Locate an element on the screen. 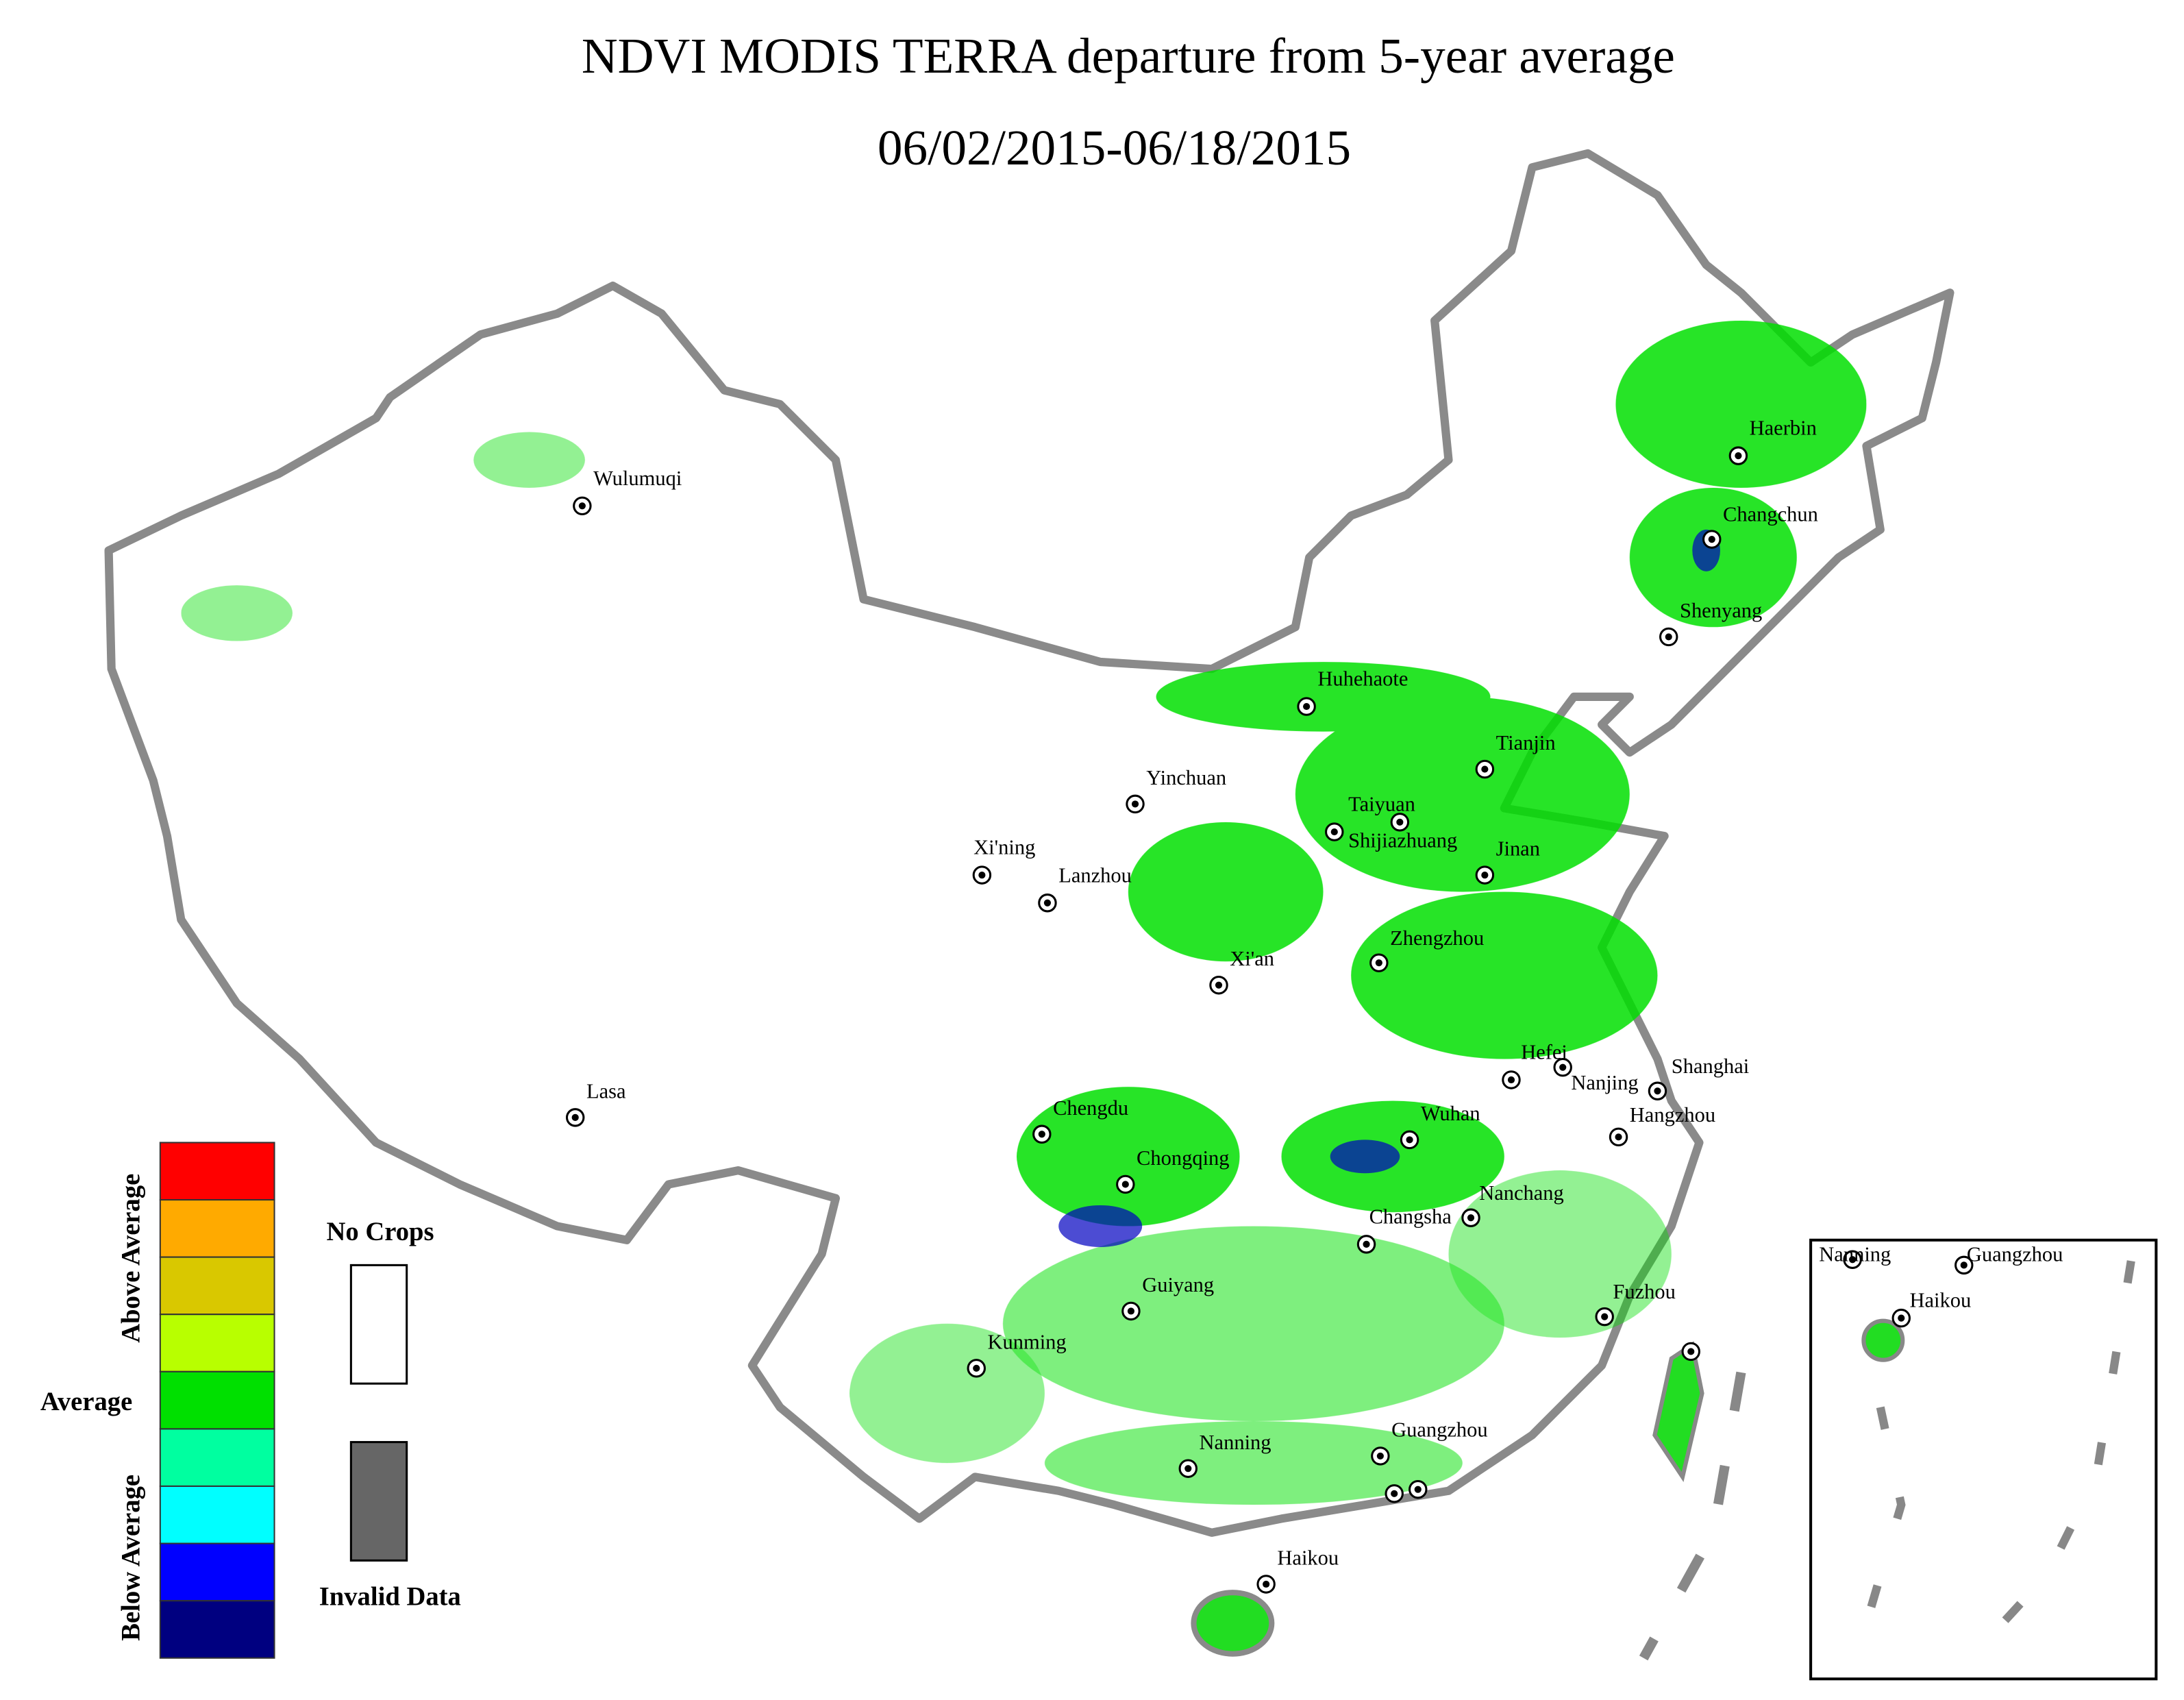  inset-city-label: Haikou is located at coordinates (1940, 1299).